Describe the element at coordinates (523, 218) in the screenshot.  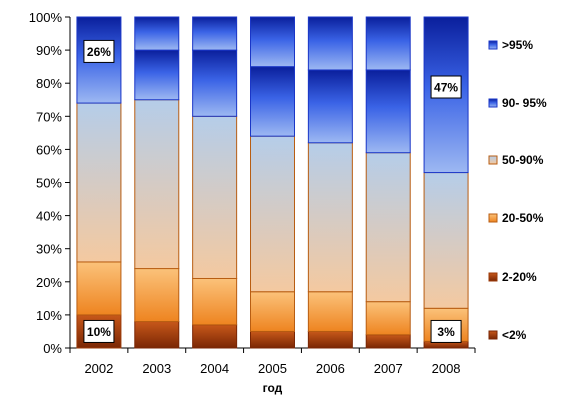
I see `legend-label: 20-50%` at that location.